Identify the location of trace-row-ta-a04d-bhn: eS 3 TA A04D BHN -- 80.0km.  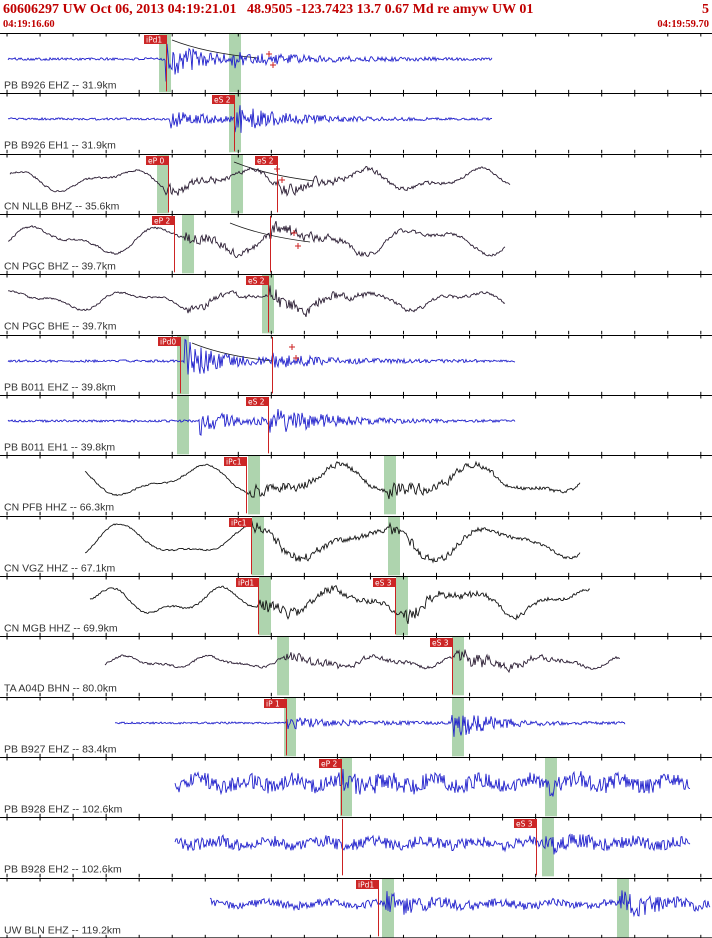
(356, 666).